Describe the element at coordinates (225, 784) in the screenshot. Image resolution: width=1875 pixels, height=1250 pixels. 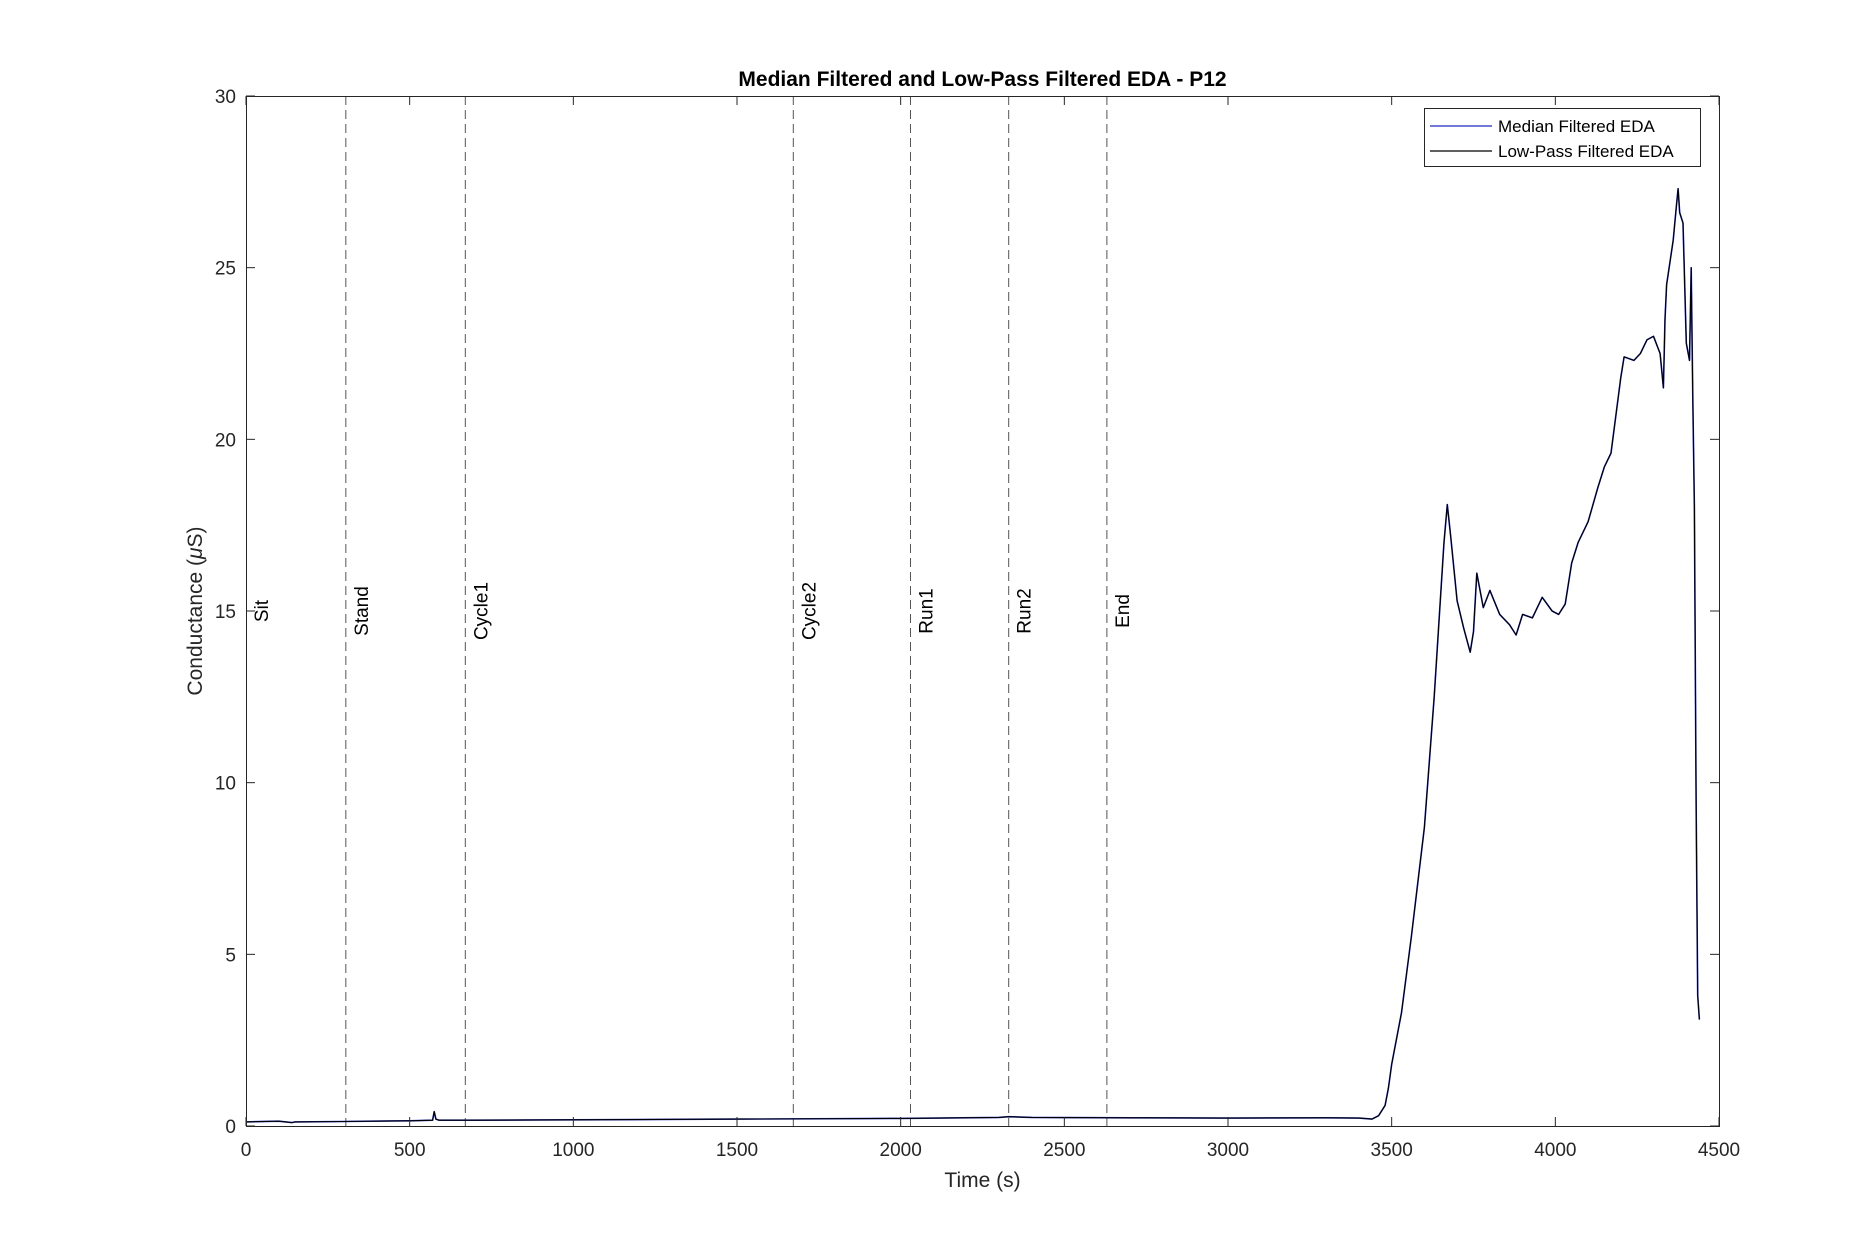
I see `y-tick-label: 10` at that location.